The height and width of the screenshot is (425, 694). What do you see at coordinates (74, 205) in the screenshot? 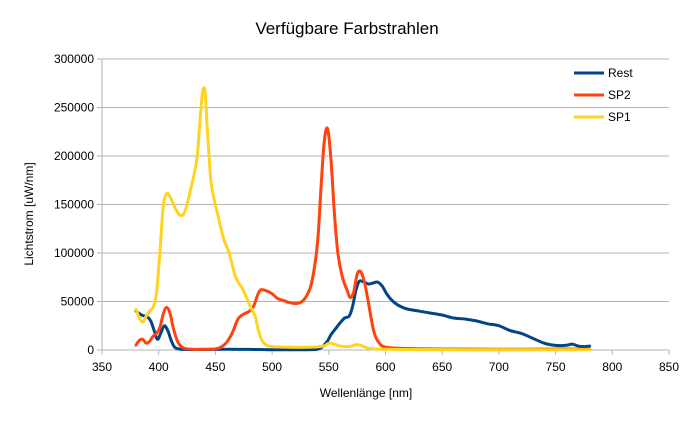
I see `y-tick-label: 150000` at bounding box center [74, 205].